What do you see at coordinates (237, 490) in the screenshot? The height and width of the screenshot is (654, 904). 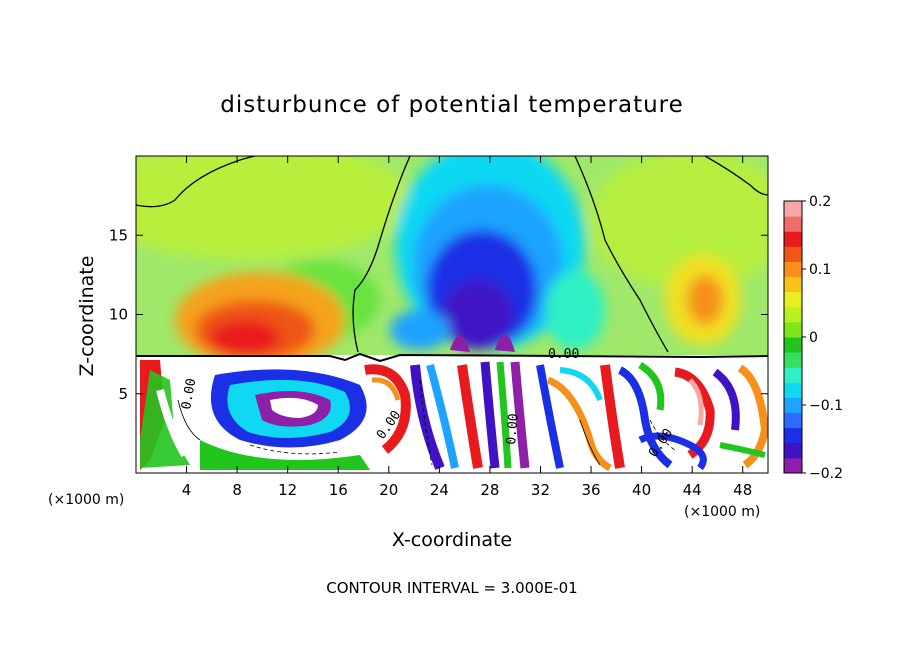 I see `x-tick-label: 8` at bounding box center [237, 490].